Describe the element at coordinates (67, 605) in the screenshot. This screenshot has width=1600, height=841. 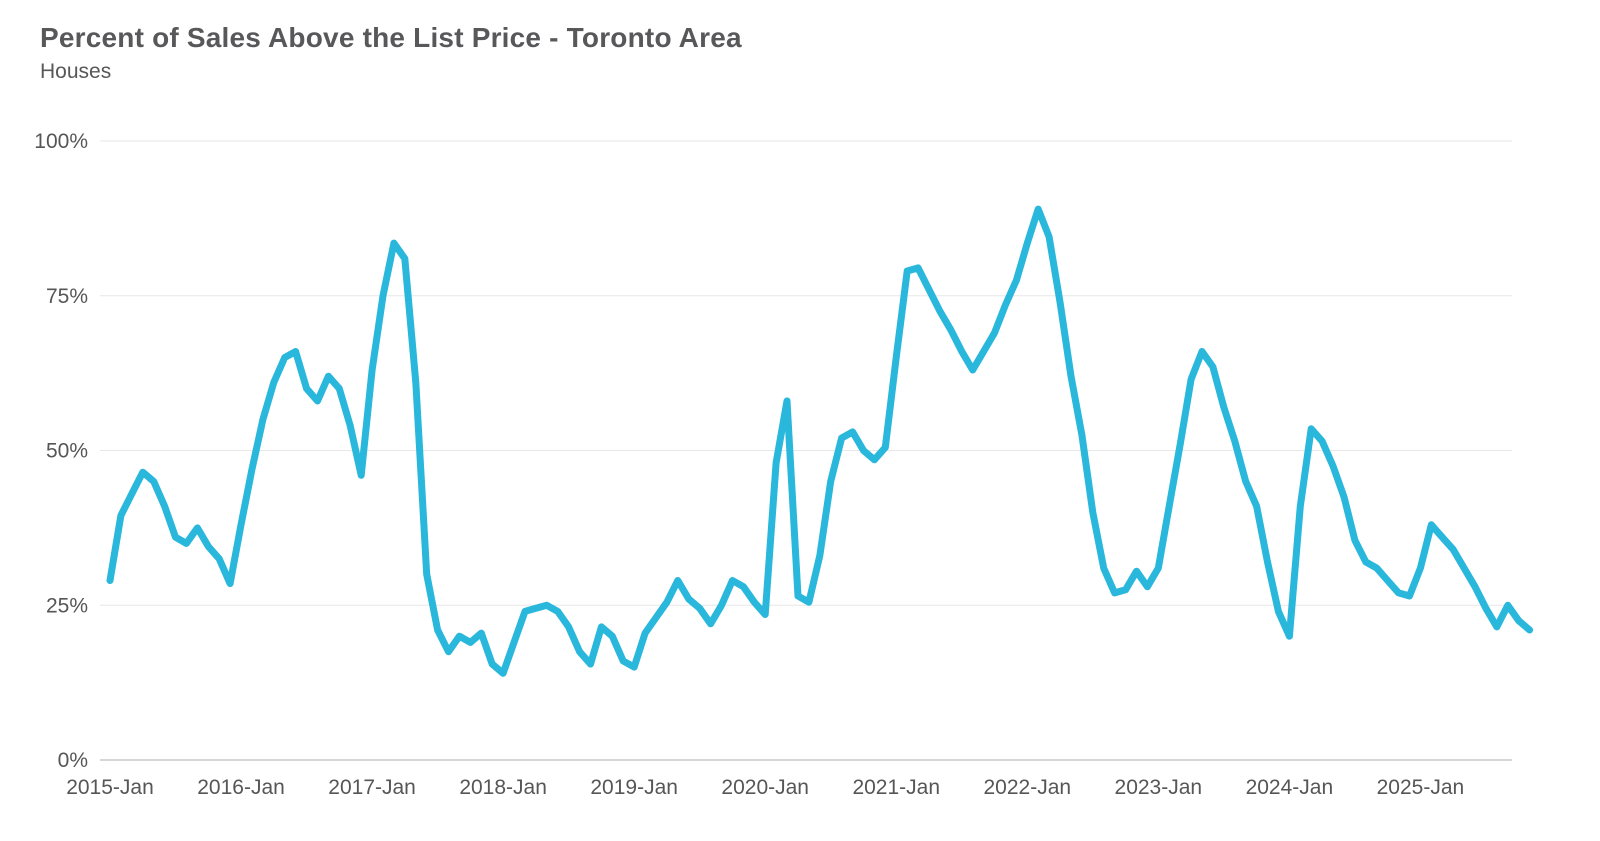
I see `y-axis-label: 25%` at that location.